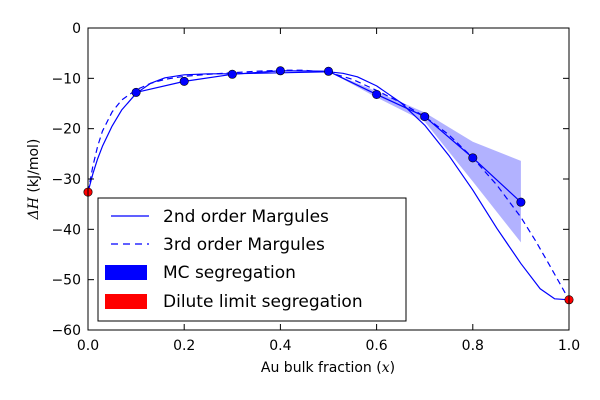  I want to click on x-tick-label-5: 1.0, so click(569, 346).